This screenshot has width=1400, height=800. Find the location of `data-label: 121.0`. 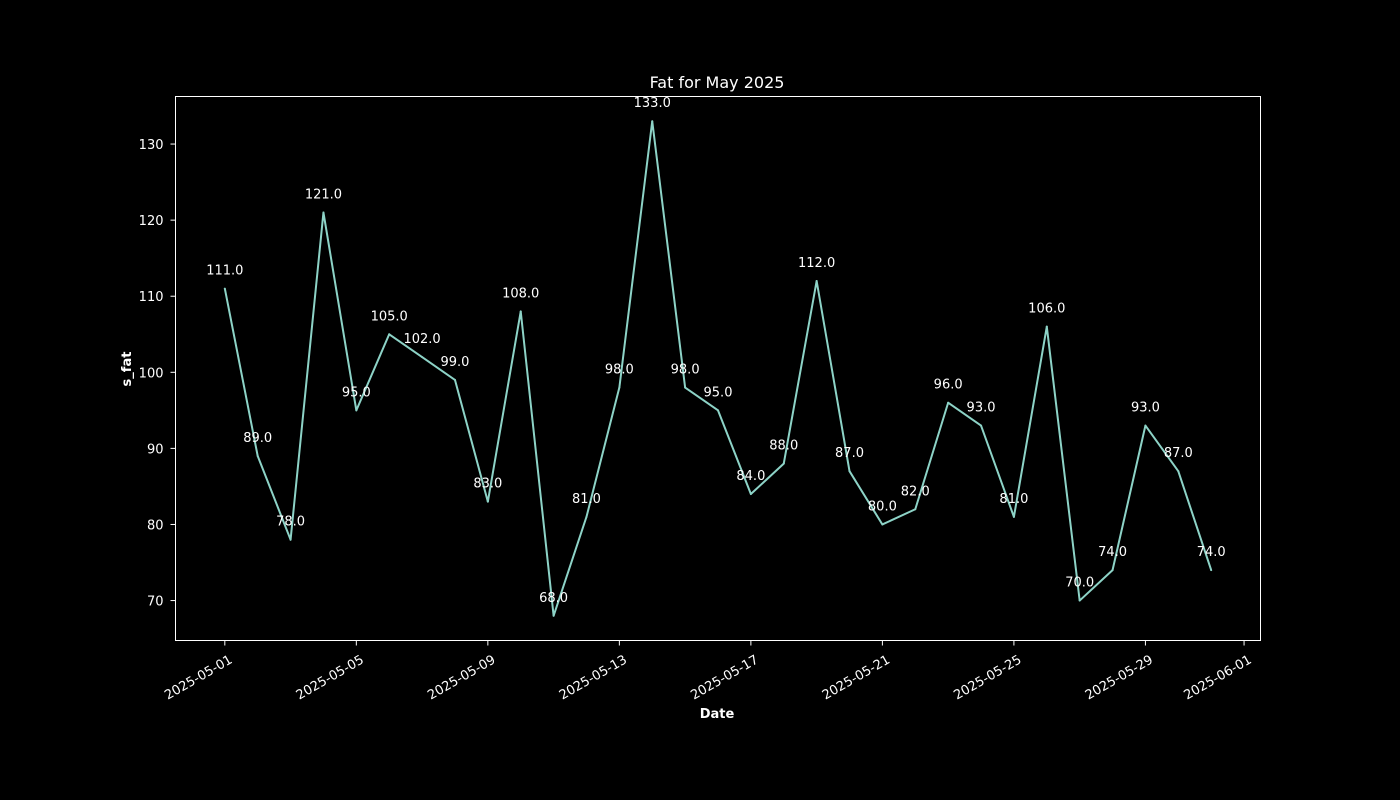

data-label: 121.0 is located at coordinates (323, 195).